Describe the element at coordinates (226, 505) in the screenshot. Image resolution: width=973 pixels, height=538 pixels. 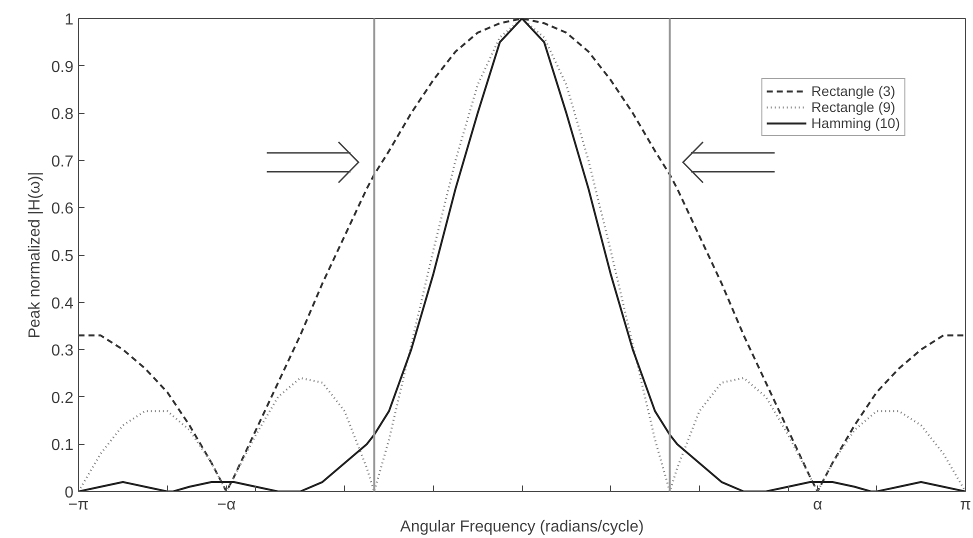
I see `x-tick-label: −α` at that location.